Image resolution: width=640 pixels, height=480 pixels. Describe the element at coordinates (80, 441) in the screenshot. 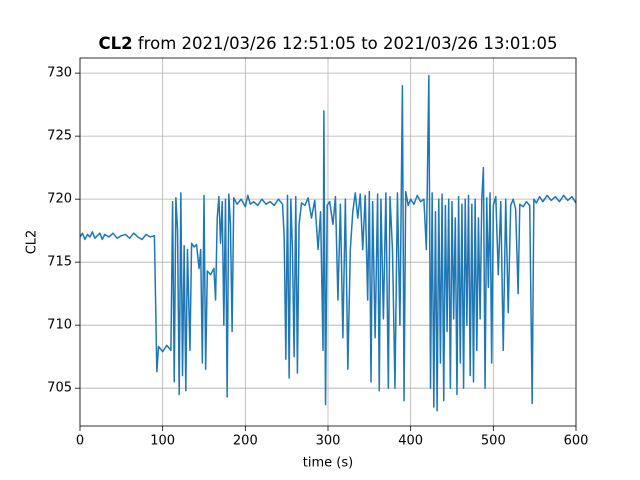

I see `x-tick-label: 0` at that location.